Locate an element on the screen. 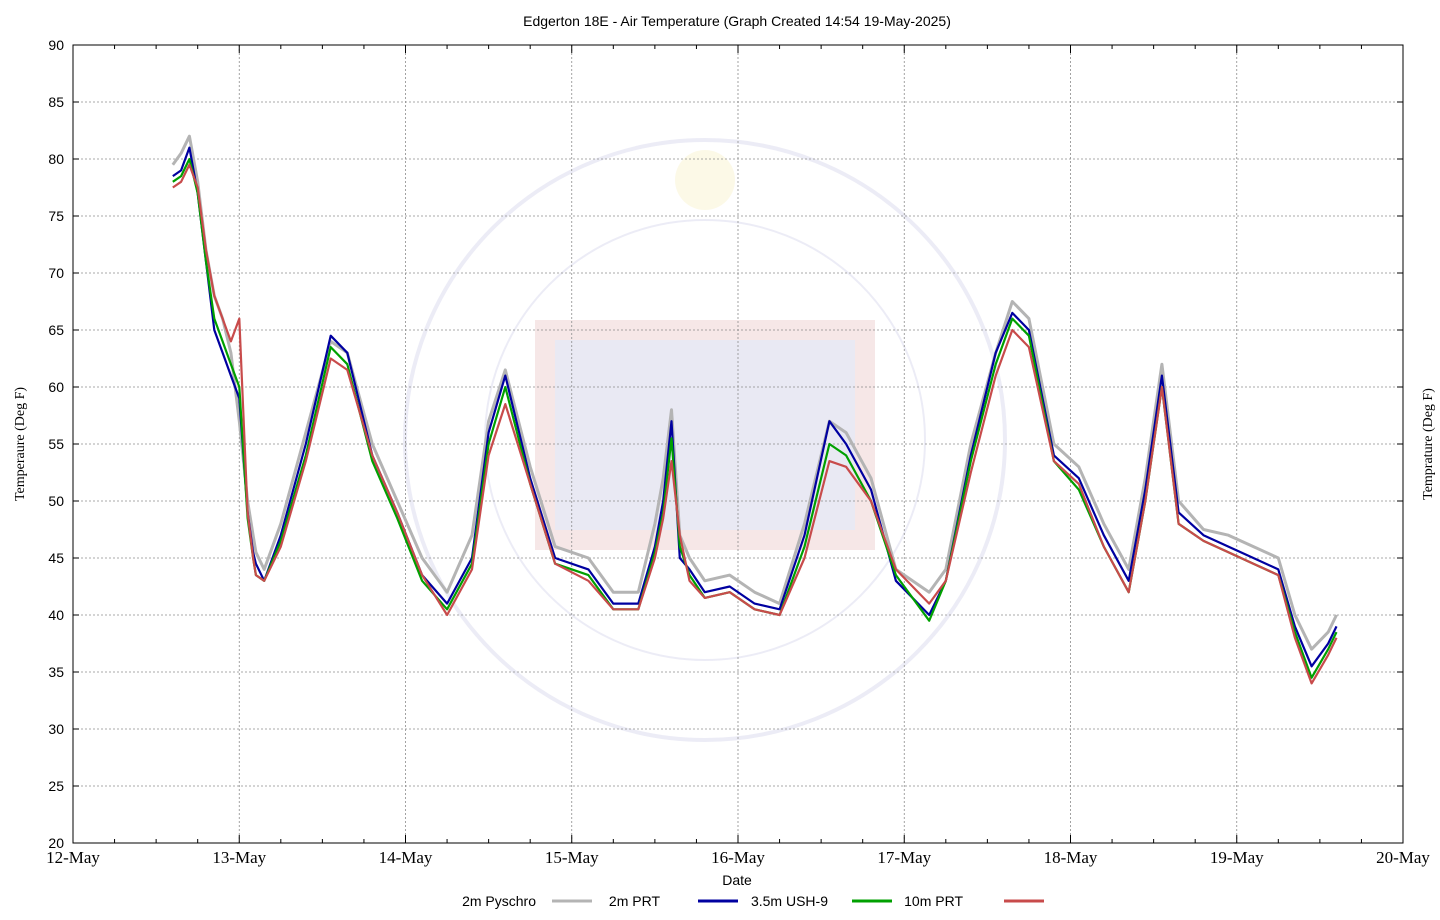 The width and height of the screenshot is (1440, 920). legend-label-3: 10m PRT is located at coordinates (933, 901).